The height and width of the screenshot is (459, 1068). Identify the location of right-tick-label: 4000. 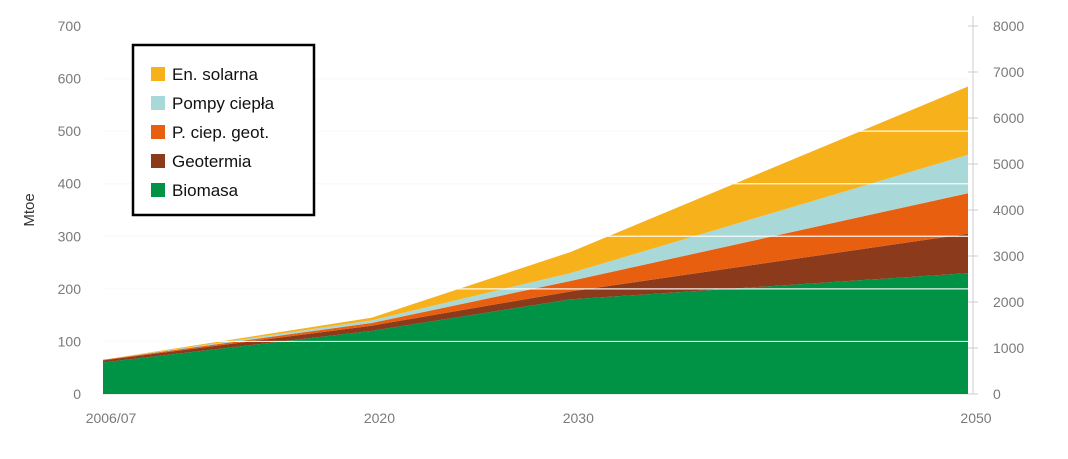
(1008, 210).